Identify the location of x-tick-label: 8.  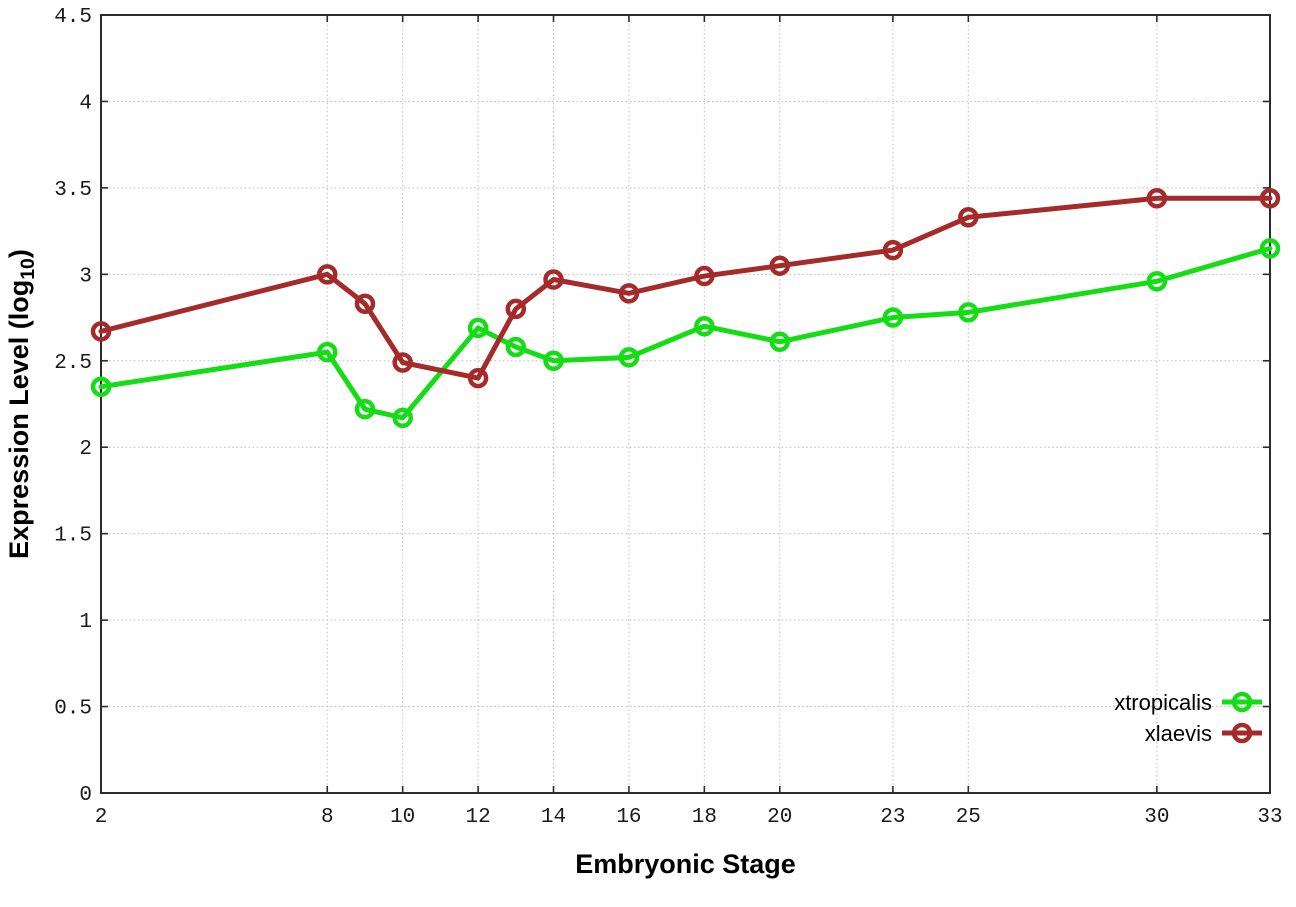
(327, 817).